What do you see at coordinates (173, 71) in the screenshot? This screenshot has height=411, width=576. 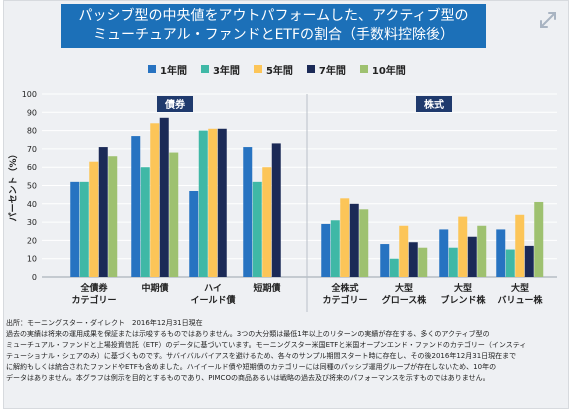 I see `legend-label: 1年間` at bounding box center [173, 71].